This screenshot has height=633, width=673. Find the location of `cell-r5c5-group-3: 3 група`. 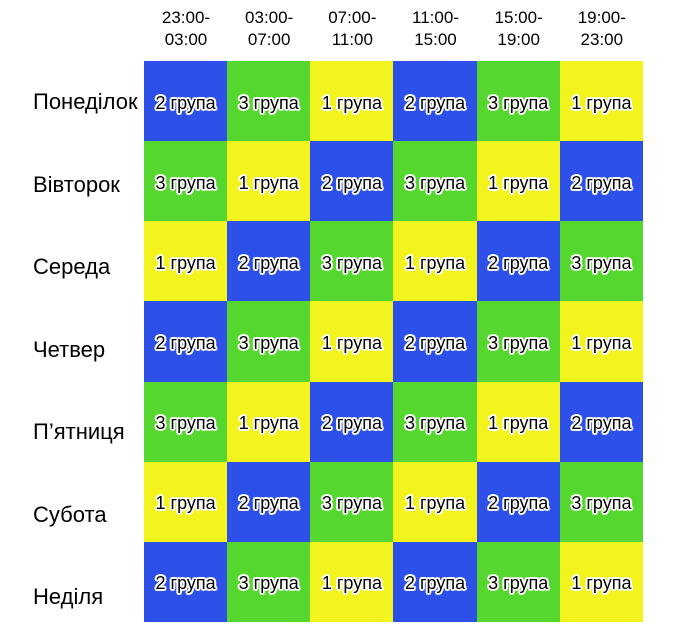

cell-r5c5-group-3: 3 група is located at coordinates (601, 501).